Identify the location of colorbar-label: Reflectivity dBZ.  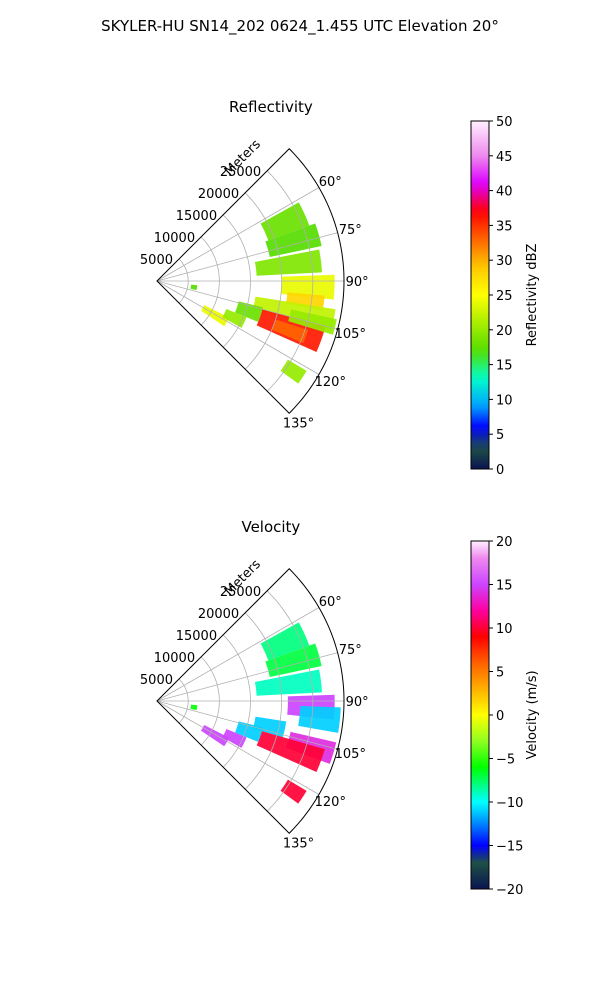
(532, 295).